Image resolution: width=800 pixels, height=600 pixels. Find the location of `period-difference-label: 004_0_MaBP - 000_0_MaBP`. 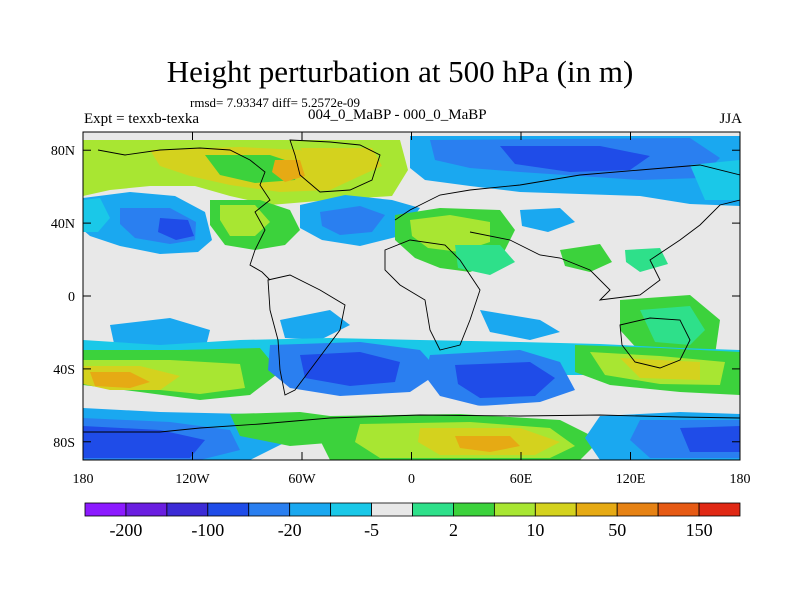

period-difference-label: 004_0_MaBP - 000_0_MaBP is located at coordinates (397, 115).